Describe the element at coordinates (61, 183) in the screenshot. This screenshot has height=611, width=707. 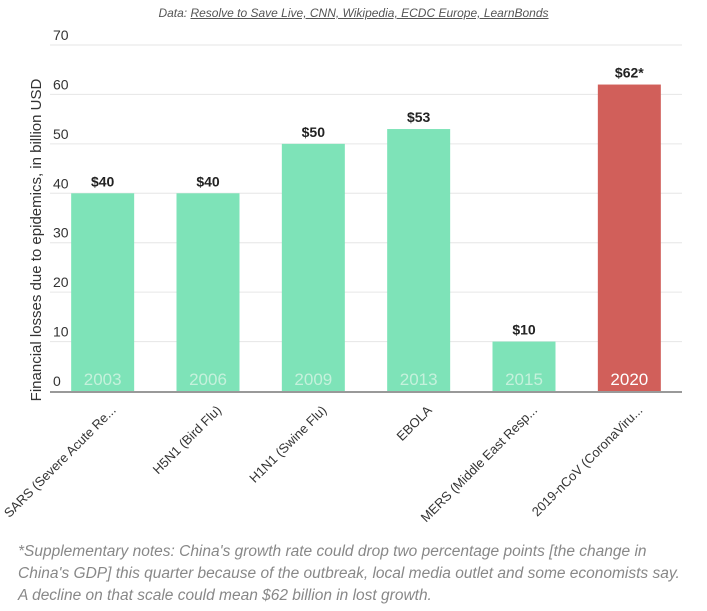
I see `y-tick-label: 40` at that location.